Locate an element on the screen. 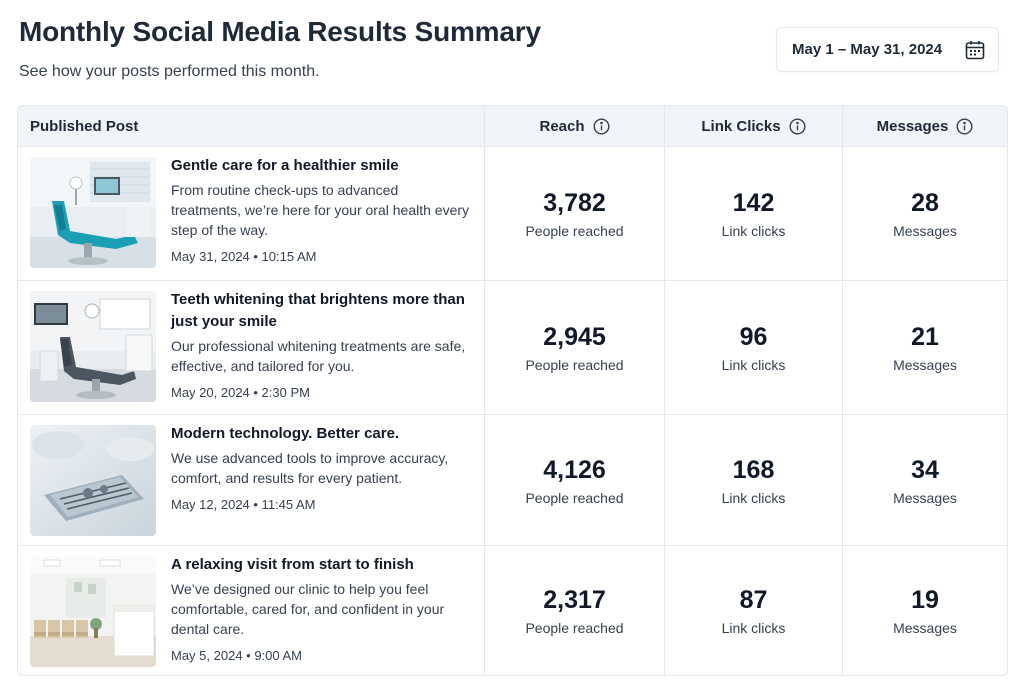 The height and width of the screenshot is (688, 1024). messages-value: 34 is located at coordinates (925, 469).